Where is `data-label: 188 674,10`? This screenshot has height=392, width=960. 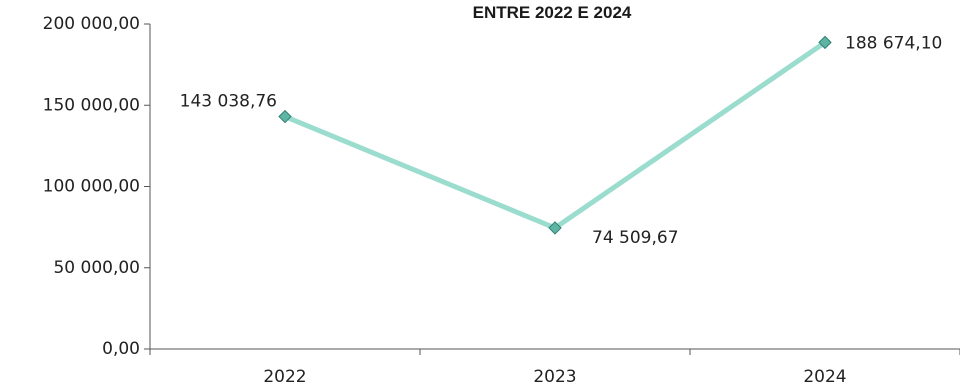 data-label: 188 674,10 is located at coordinates (893, 43).